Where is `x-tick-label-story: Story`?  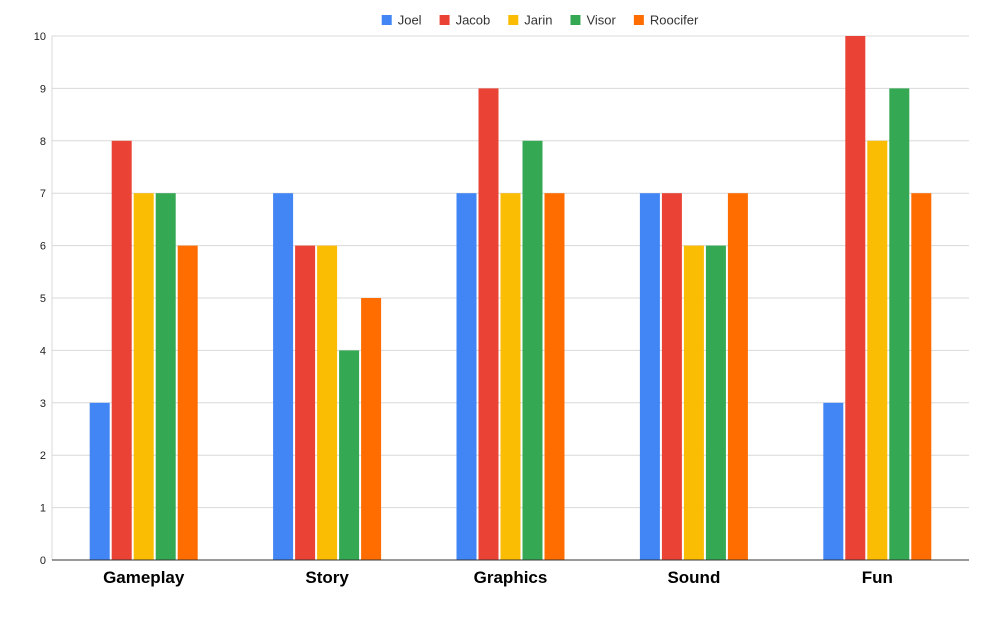 x-tick-label-story: Story is located at coordinates (327, 577).